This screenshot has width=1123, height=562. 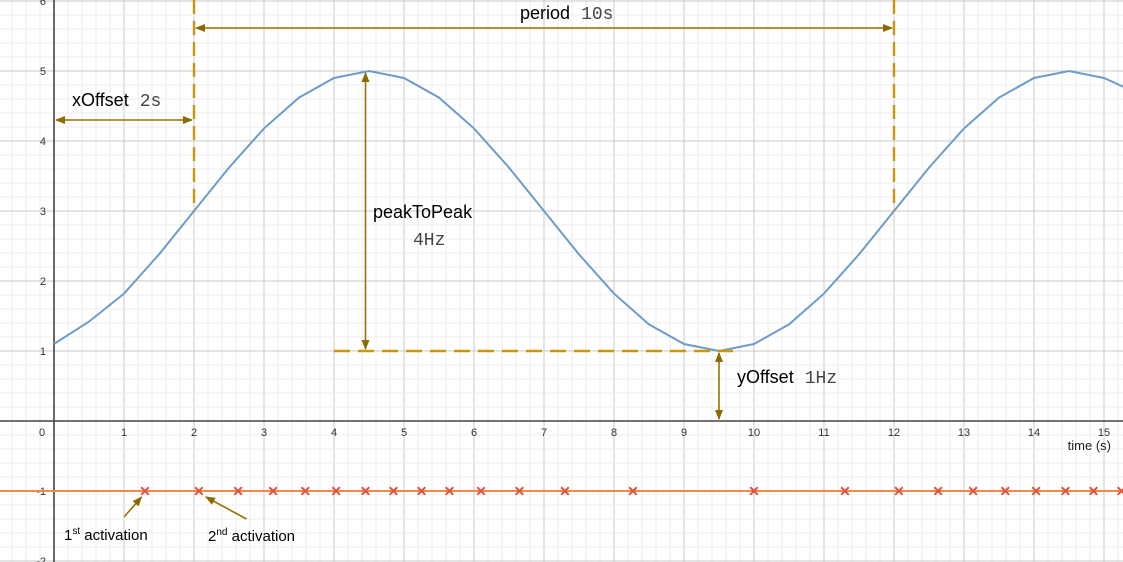 What do you see at coordinates (545, 13) in the screenshot?
I see `period-label-text: period` at bounding box center [545, 13].